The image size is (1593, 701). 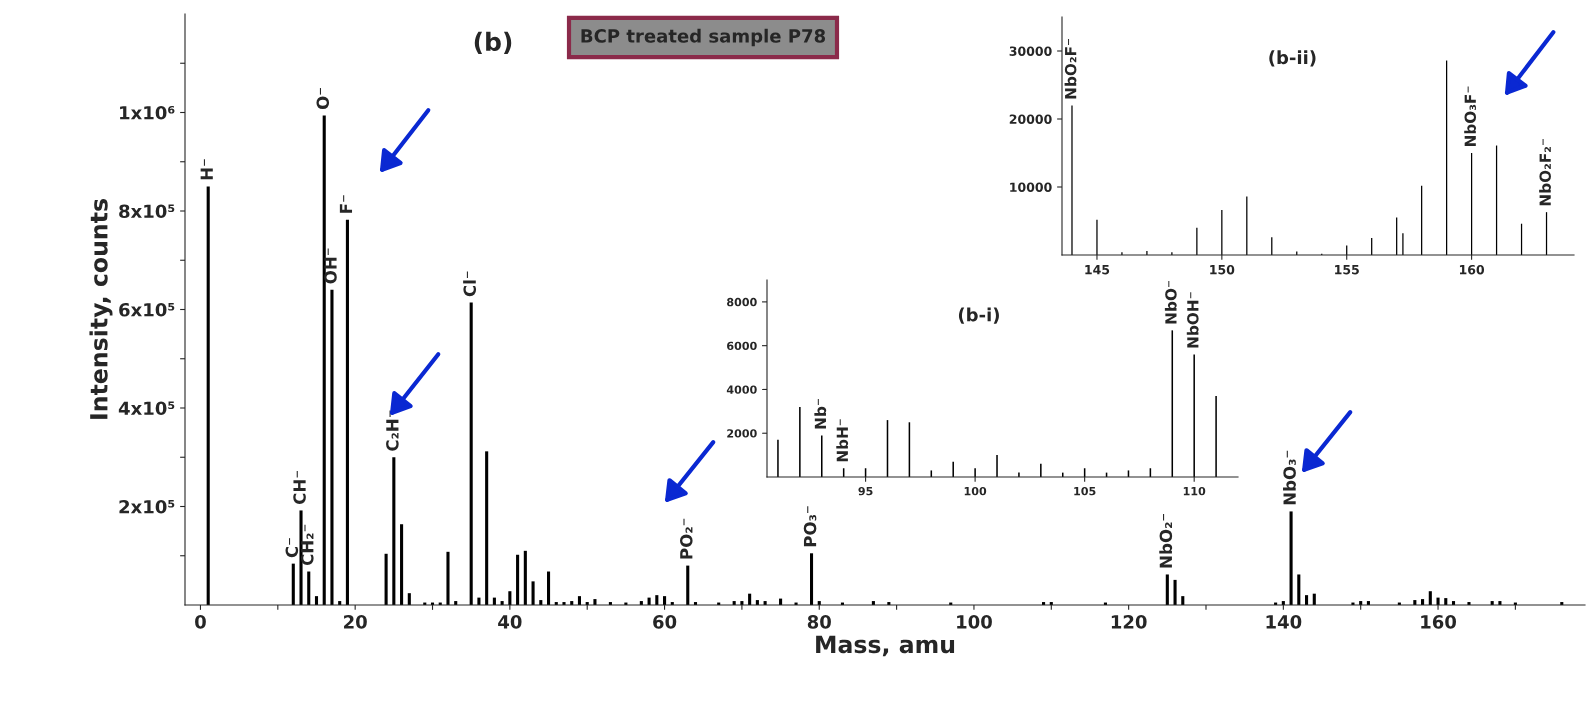 What do you see at coordinates (1170, 302) in the screenshot?
I see `annotation: NbO⁻` at bounding box center [1170, 302].